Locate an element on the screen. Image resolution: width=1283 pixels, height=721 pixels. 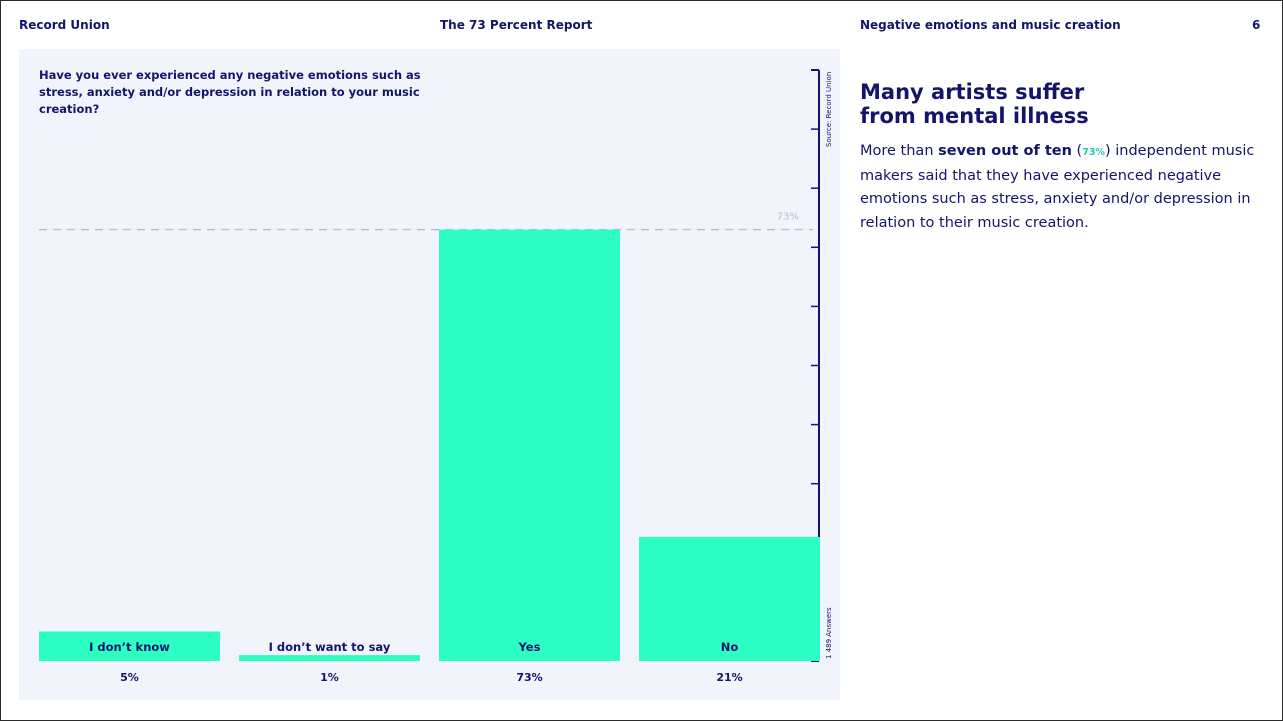
value-label-4: 21% is located at coordinates (729, 677).